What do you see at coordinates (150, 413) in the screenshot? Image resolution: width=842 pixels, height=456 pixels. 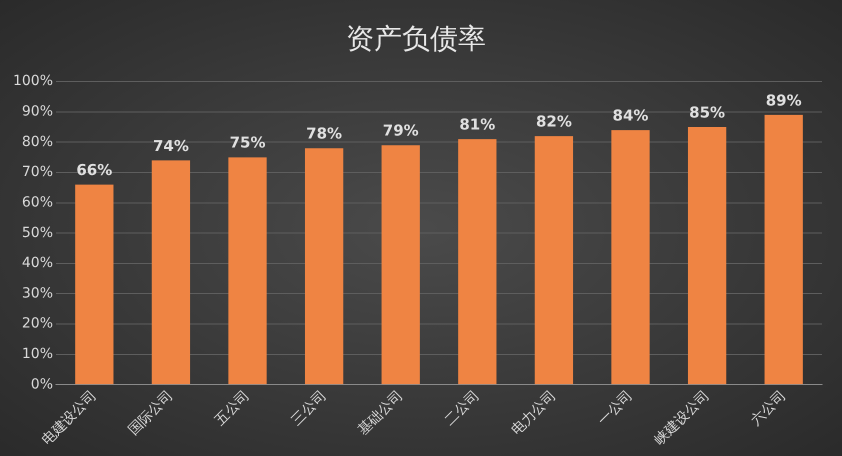 I see `x-tick-label: 国际公司` at bounding box center [150, 413].